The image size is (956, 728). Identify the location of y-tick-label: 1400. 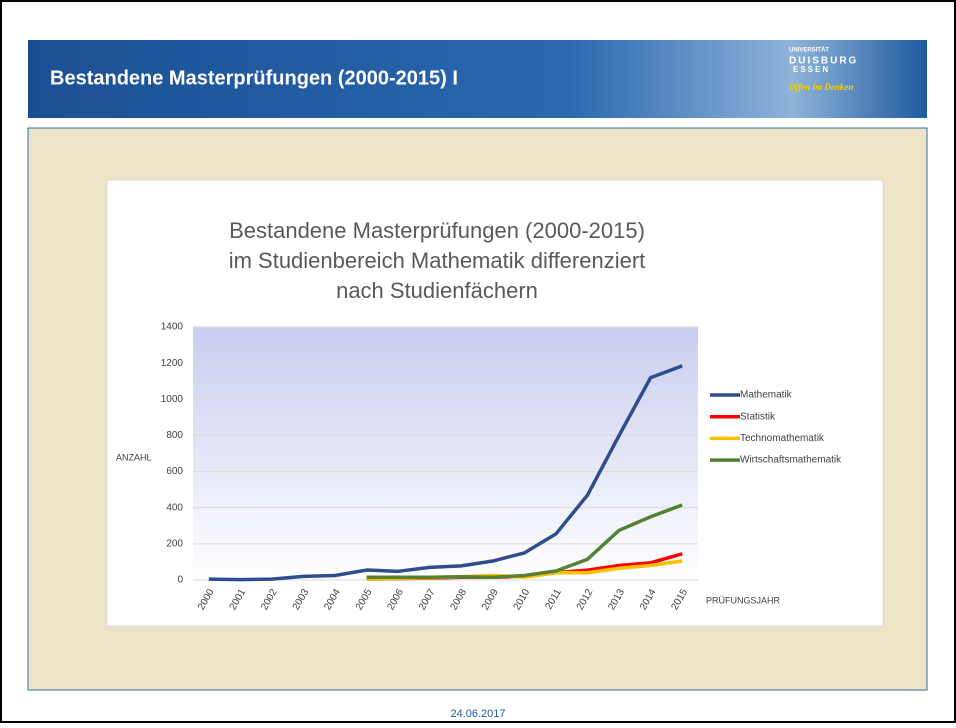
(172, 327).